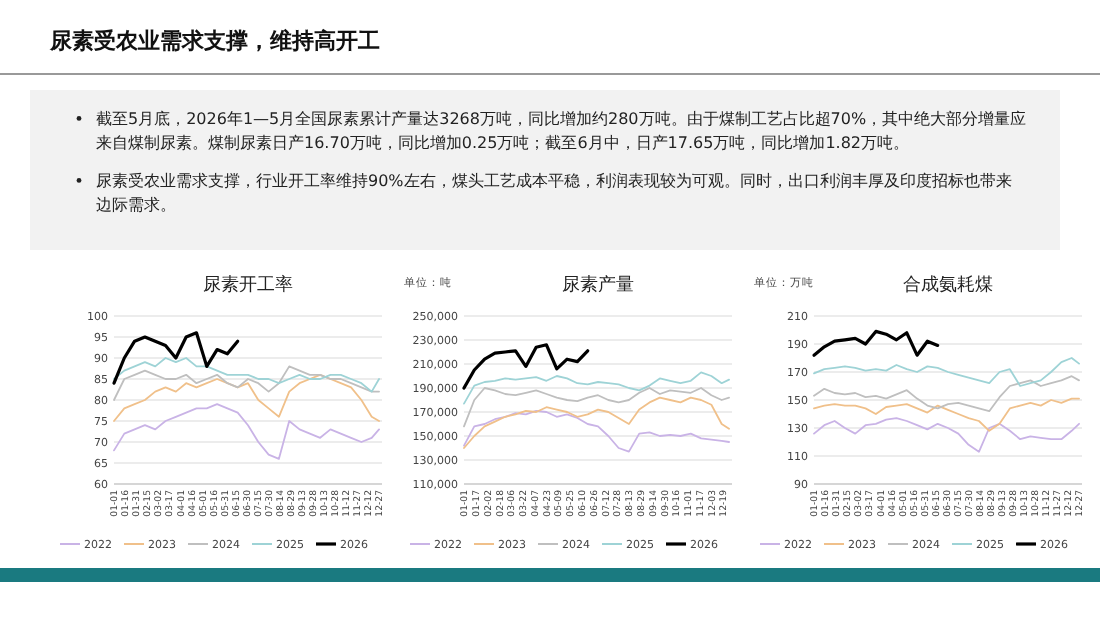 The width and height of the screenshot is (1100, 620). What do you see at coordinates (948, 285) in the screenshot?
I see `chart-title: 合成氨耗煤` at bounding box center [948, 285].